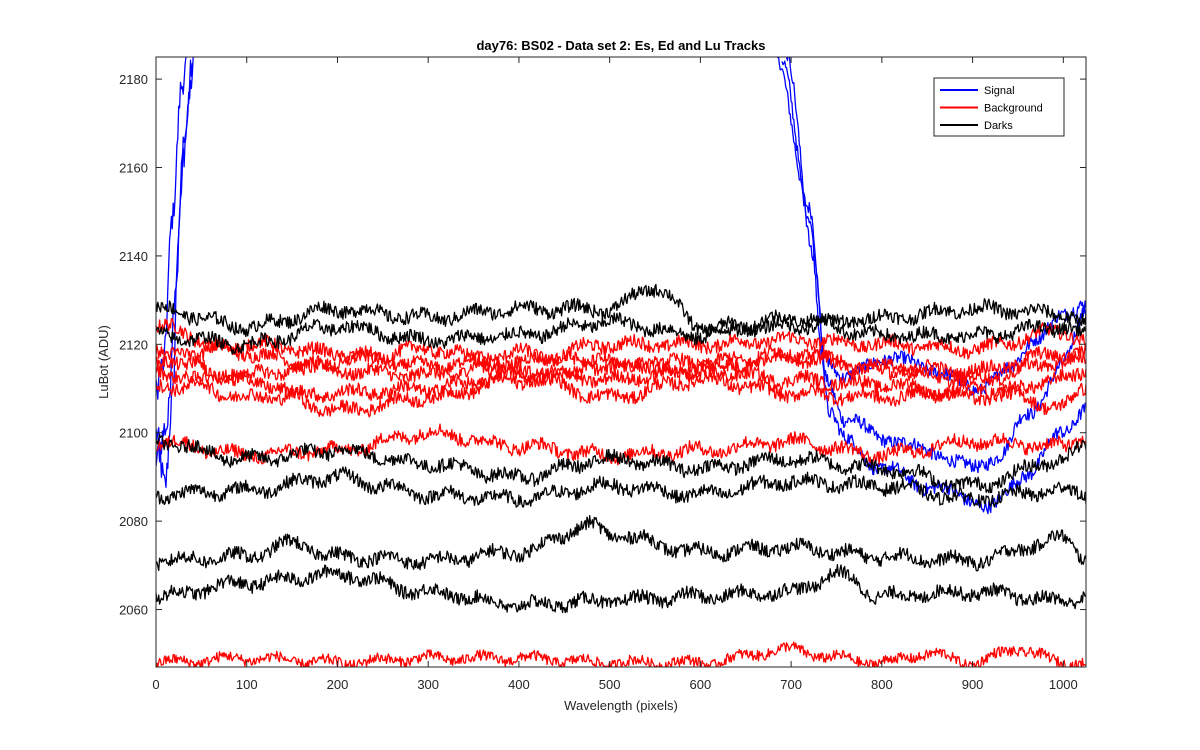  I want to click on x-tick-label: 0, so click(155, 684).